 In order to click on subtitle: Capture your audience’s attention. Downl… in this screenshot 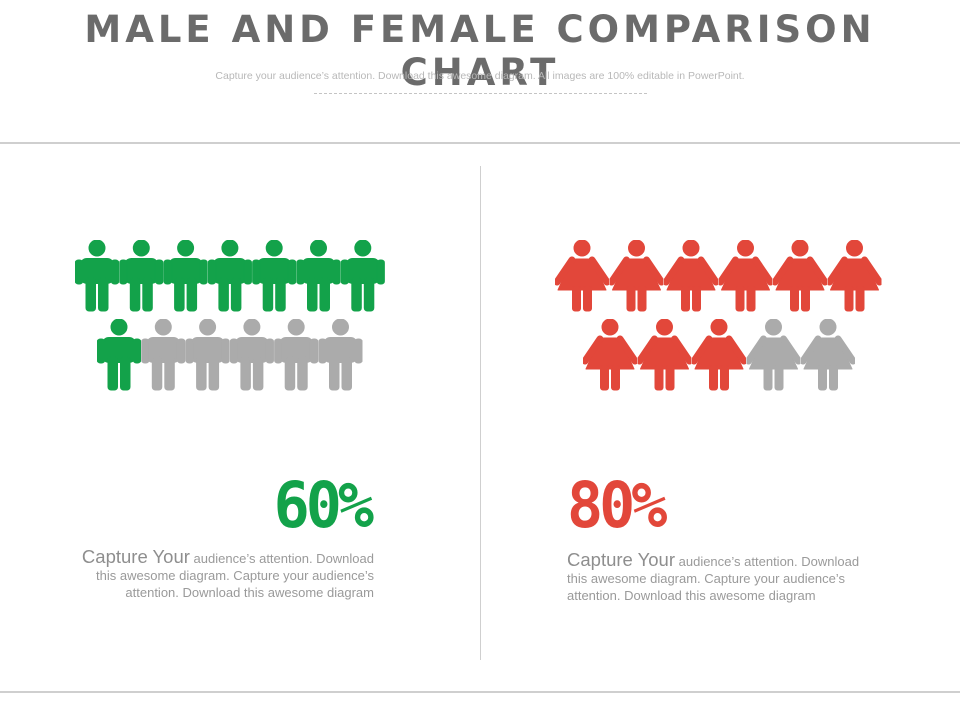, I will do `click(480, 76)`.